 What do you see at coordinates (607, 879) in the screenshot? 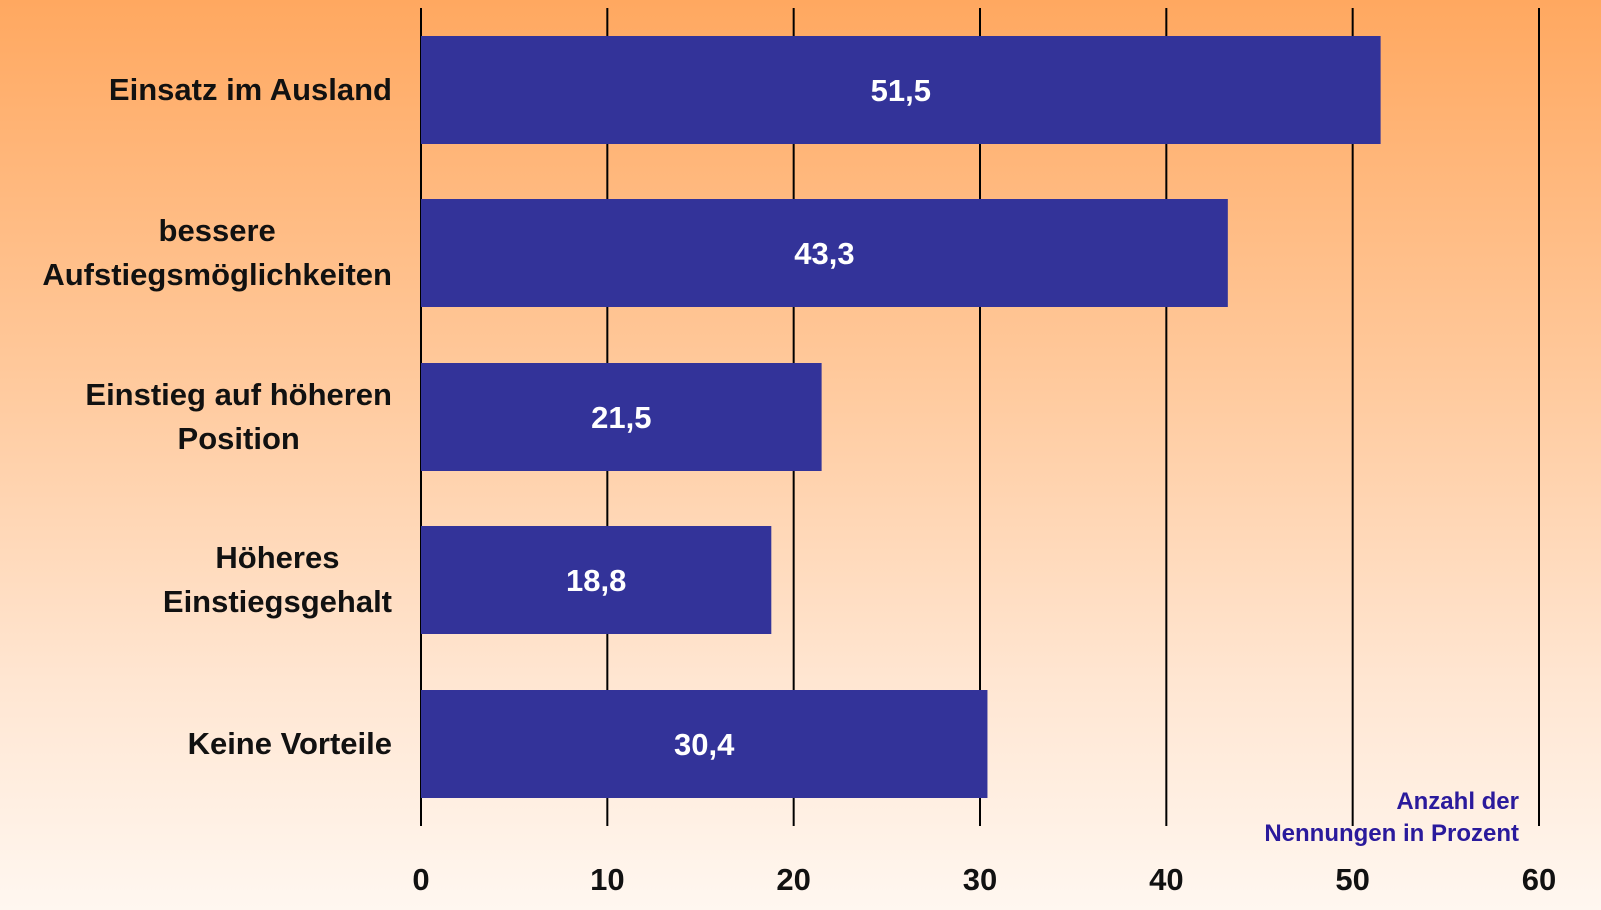
I see `x-tick-label: 10` at bounding box center [607, 879].